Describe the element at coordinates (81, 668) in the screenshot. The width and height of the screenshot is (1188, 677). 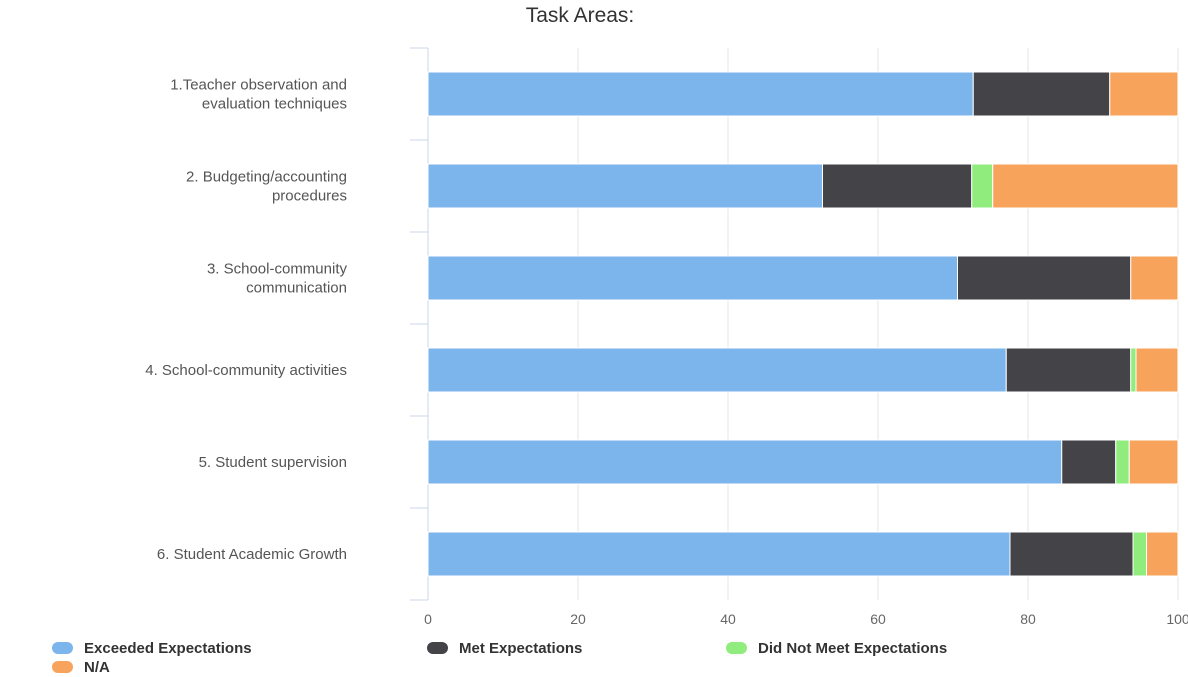
I see `legend-item: N/A` at that location.